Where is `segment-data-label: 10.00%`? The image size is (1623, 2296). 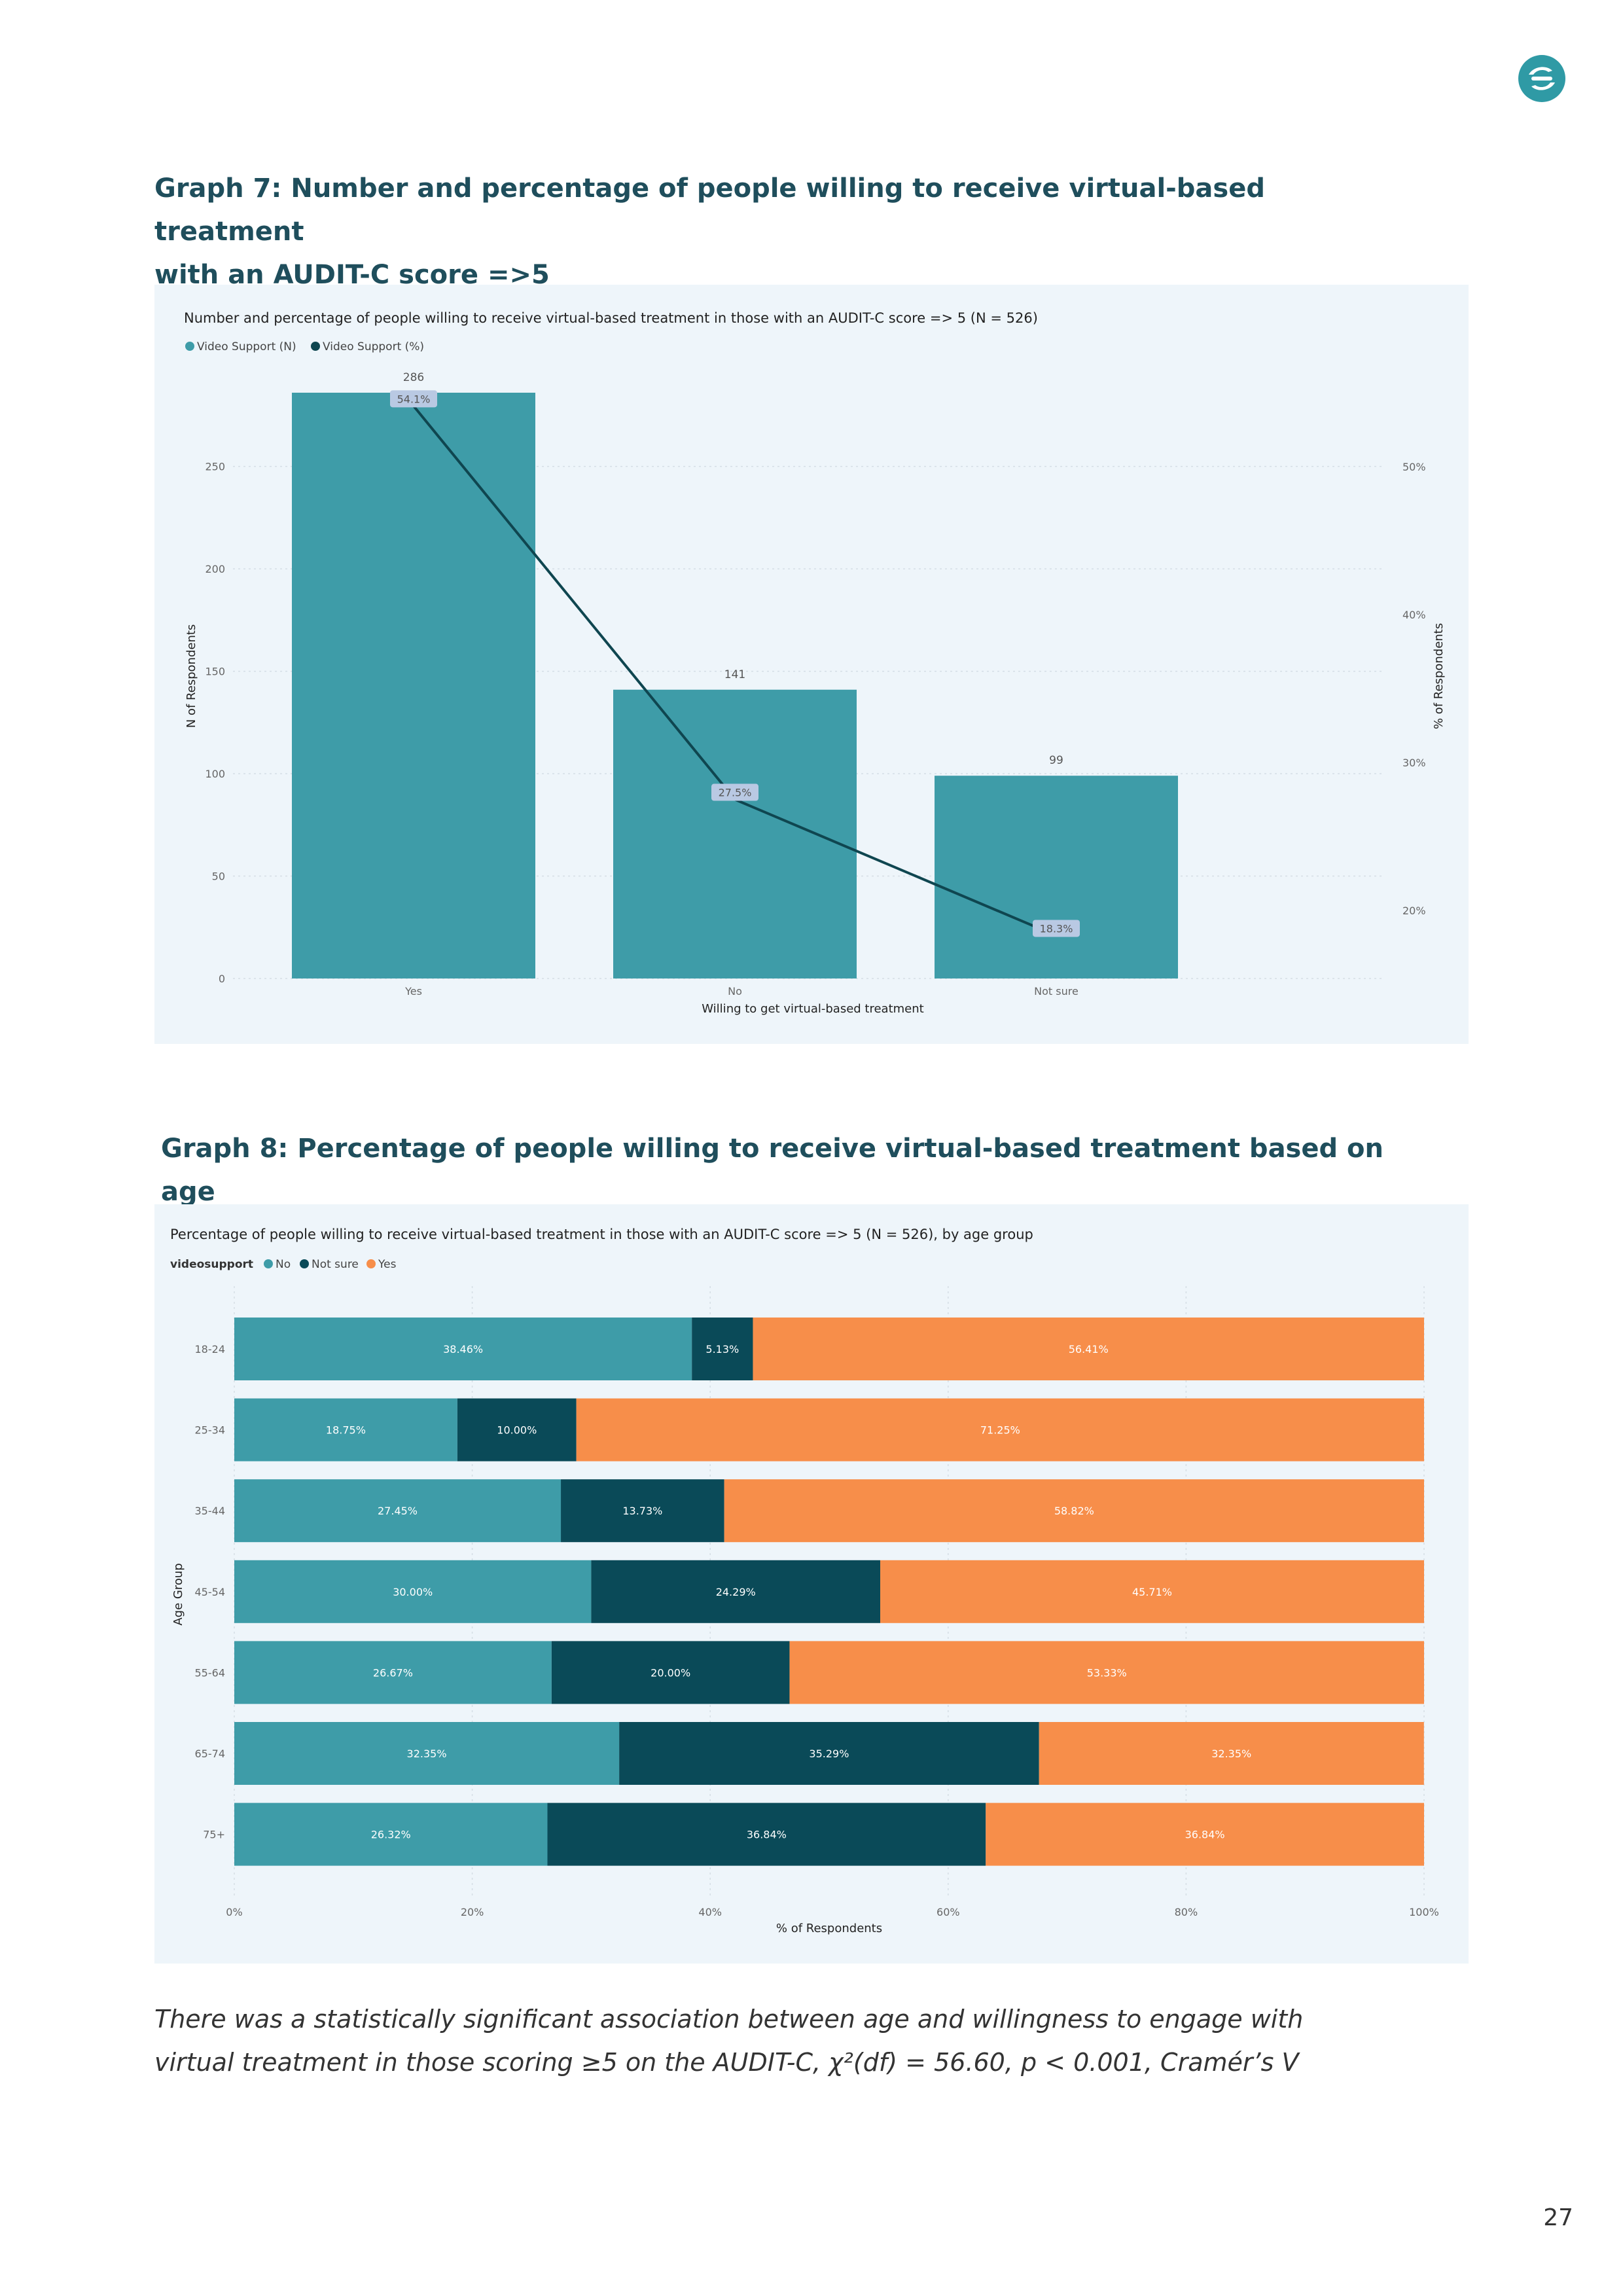 segment-data-label: 10.00% is located at coordinates (517, 1430).